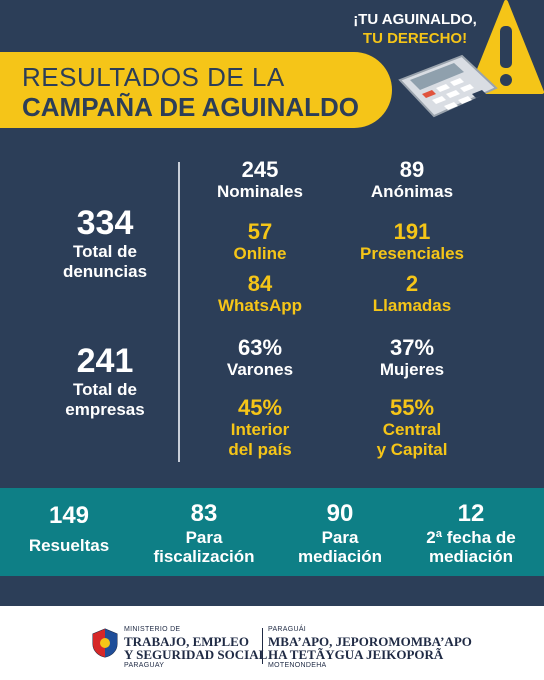  I want to click on fiscalizacion-value: 83, so click(204, 513).